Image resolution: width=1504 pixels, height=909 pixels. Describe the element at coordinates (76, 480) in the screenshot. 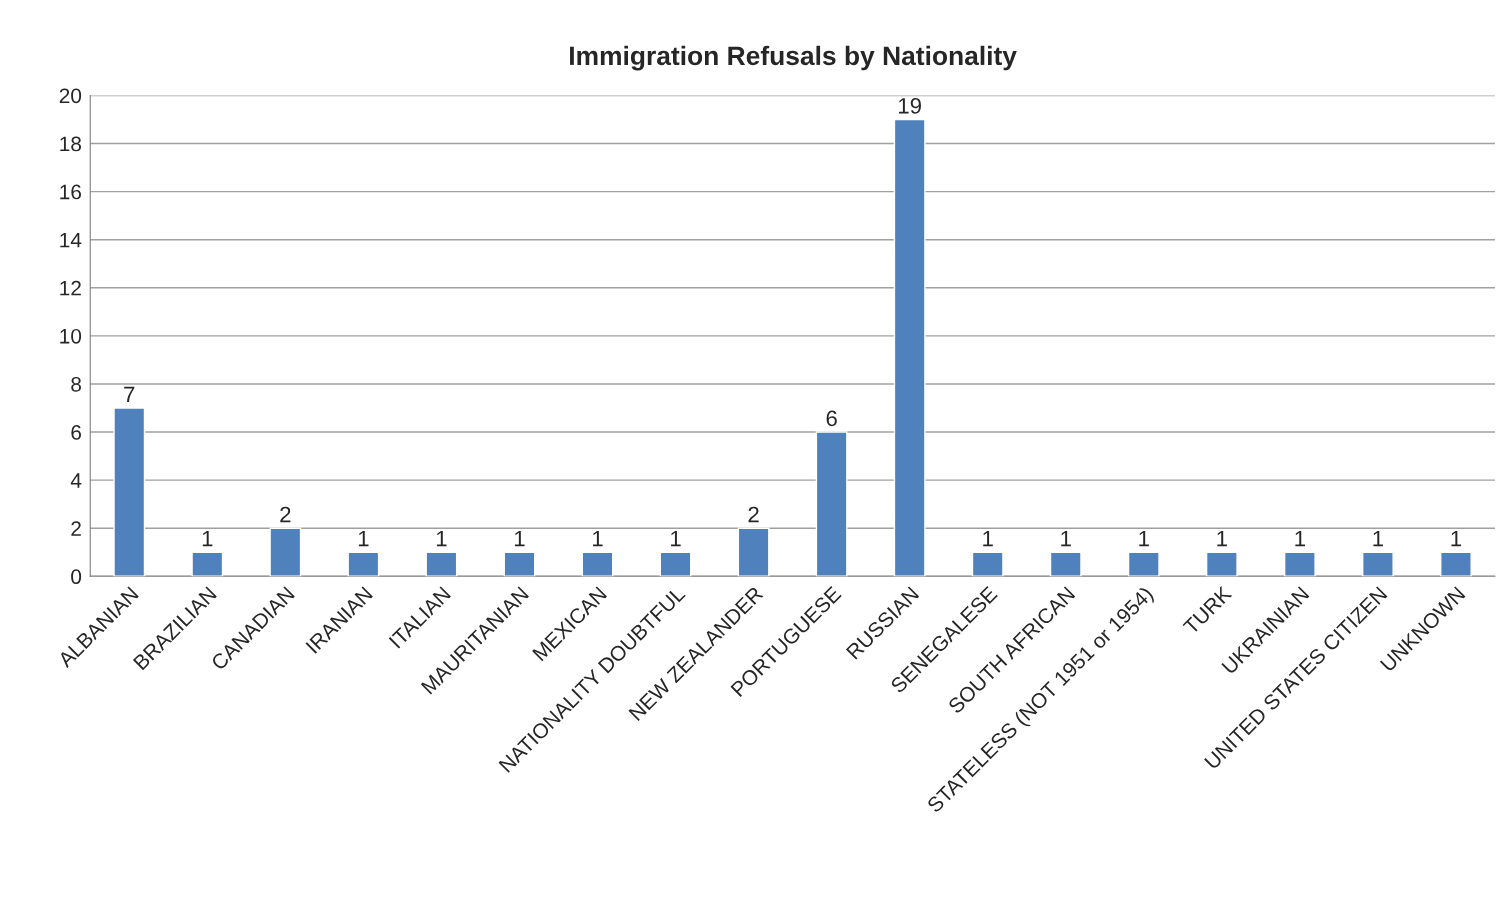

I see `y-tick-label: 4` at that location.